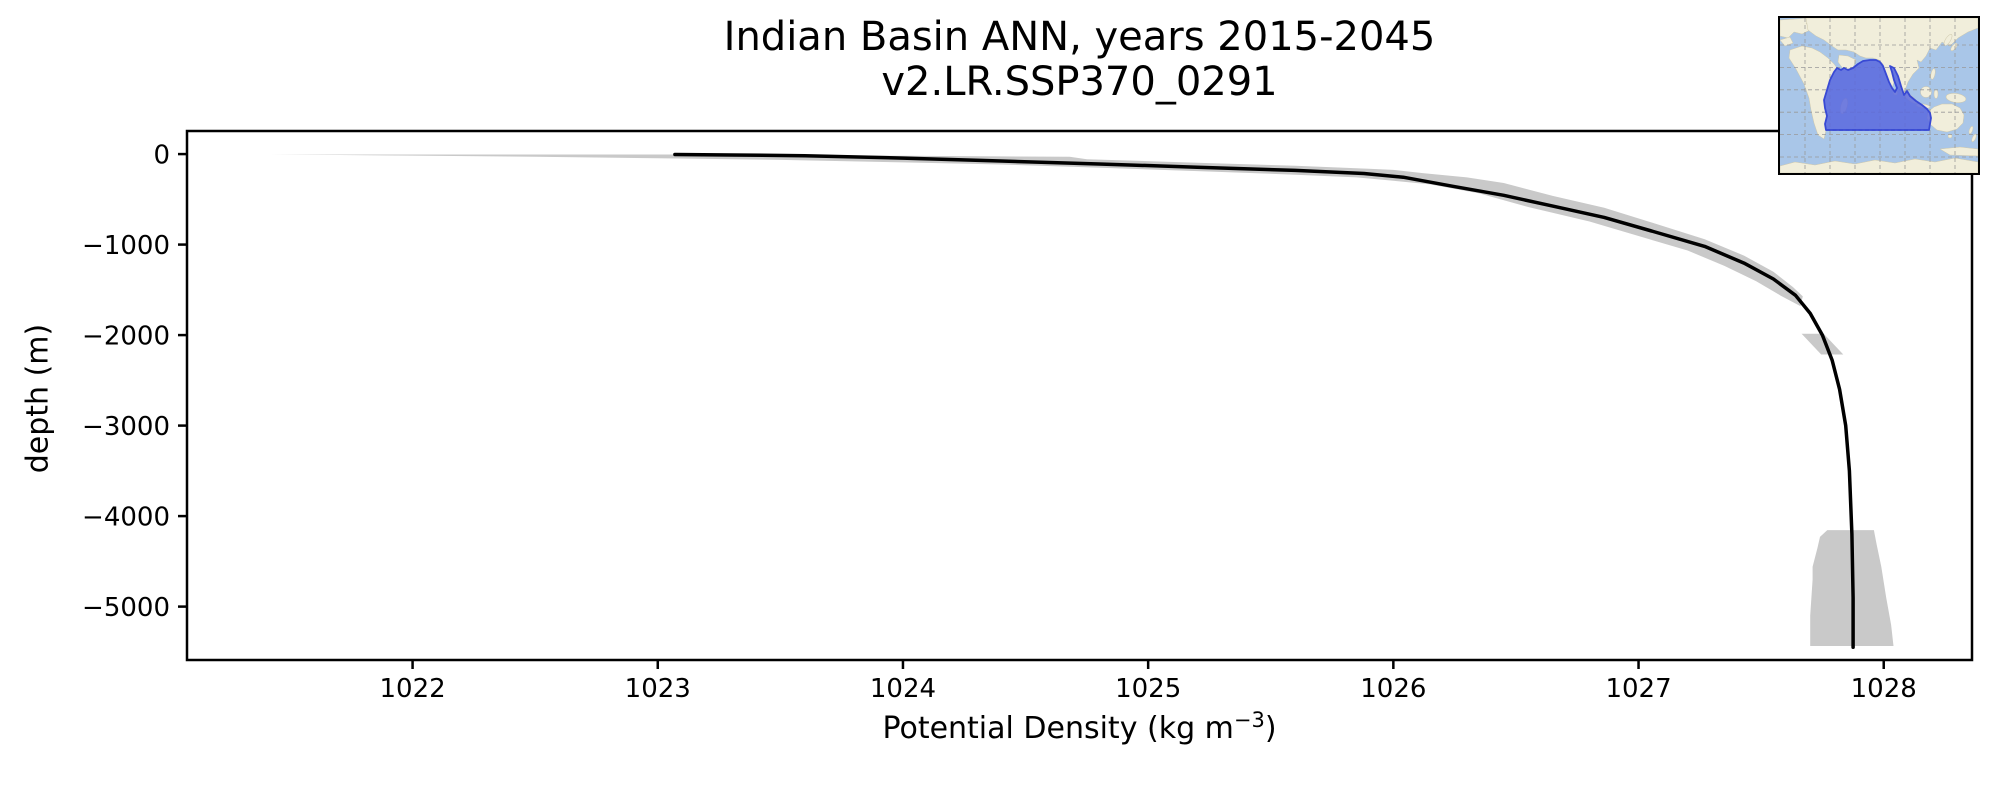  Describe the element at coordinates (1036, 230) in the screenshot. I see `std-band-main` at that location.